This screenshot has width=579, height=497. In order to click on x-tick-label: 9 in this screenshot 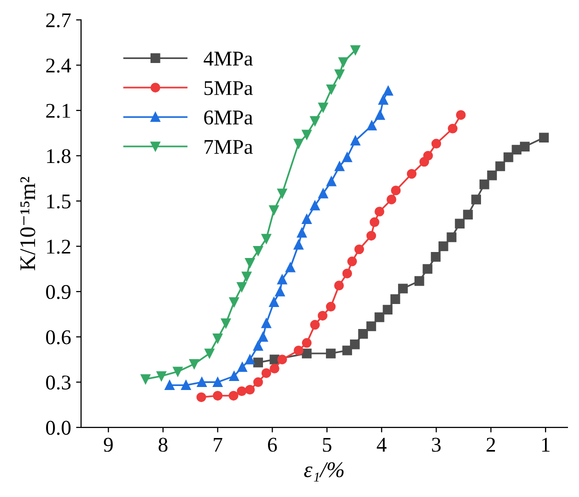, I will do `click(108, 445)`.